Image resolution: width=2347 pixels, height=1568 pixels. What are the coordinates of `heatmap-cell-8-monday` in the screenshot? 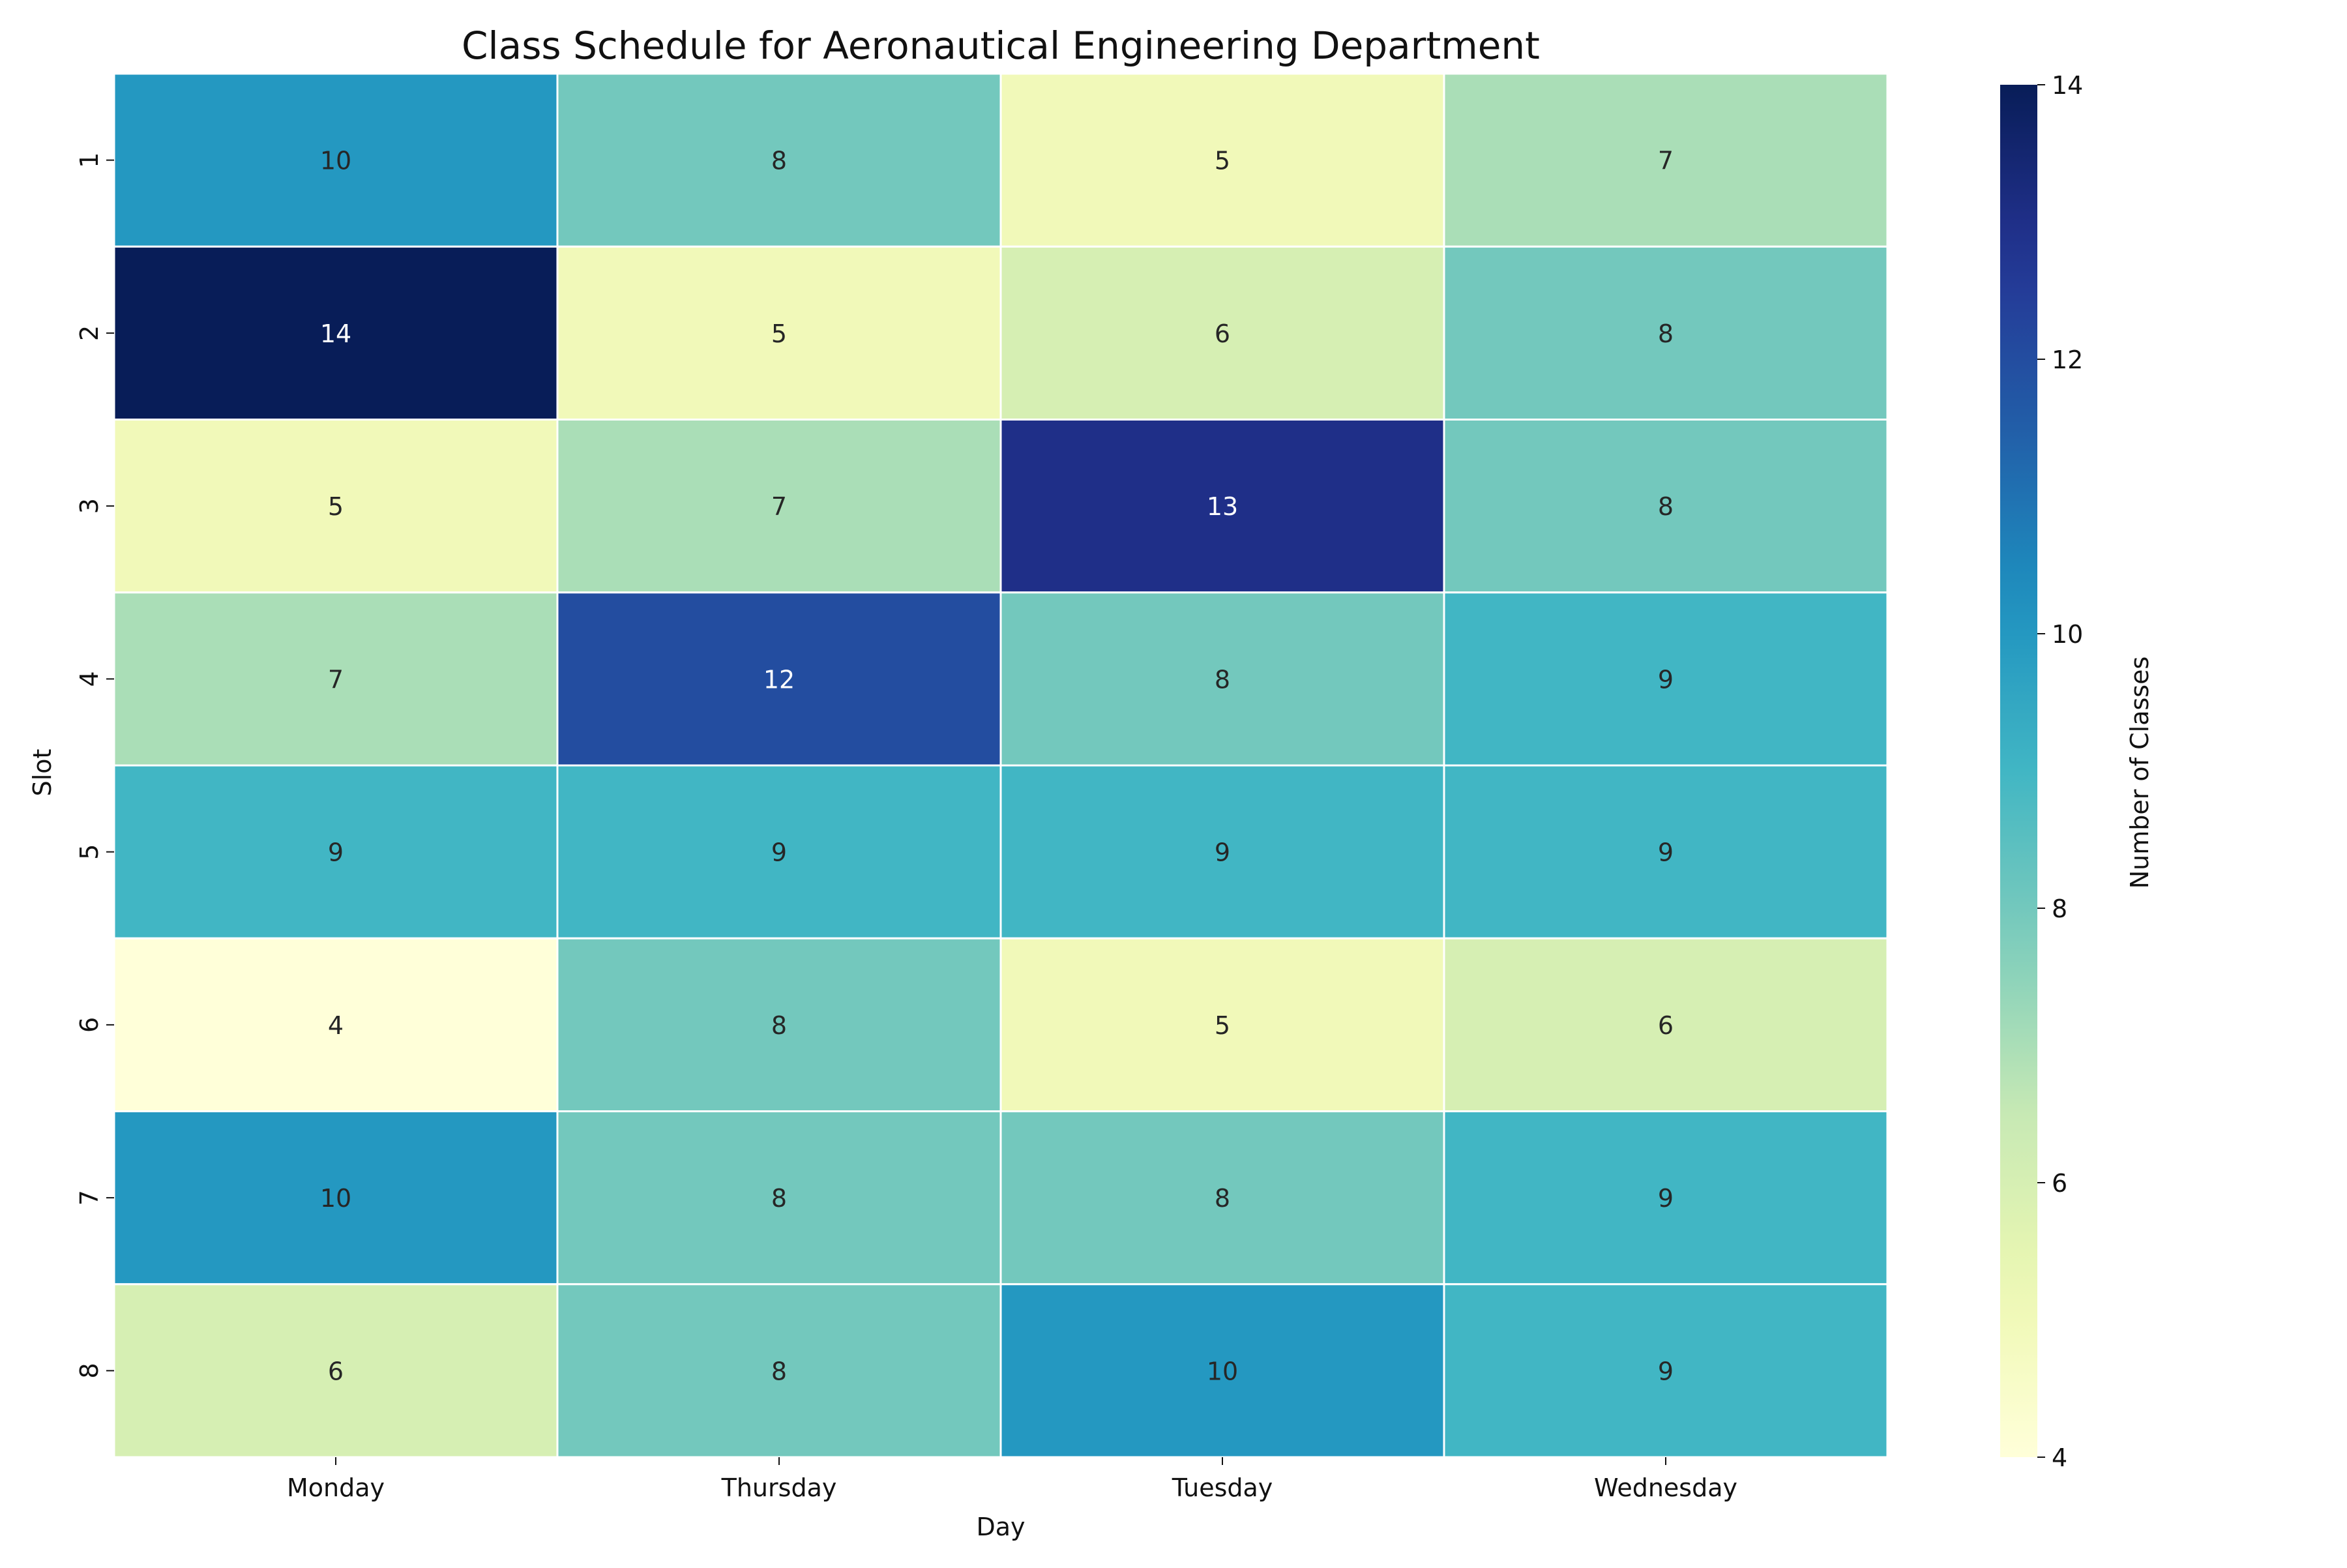 It's located at (336, 1371).